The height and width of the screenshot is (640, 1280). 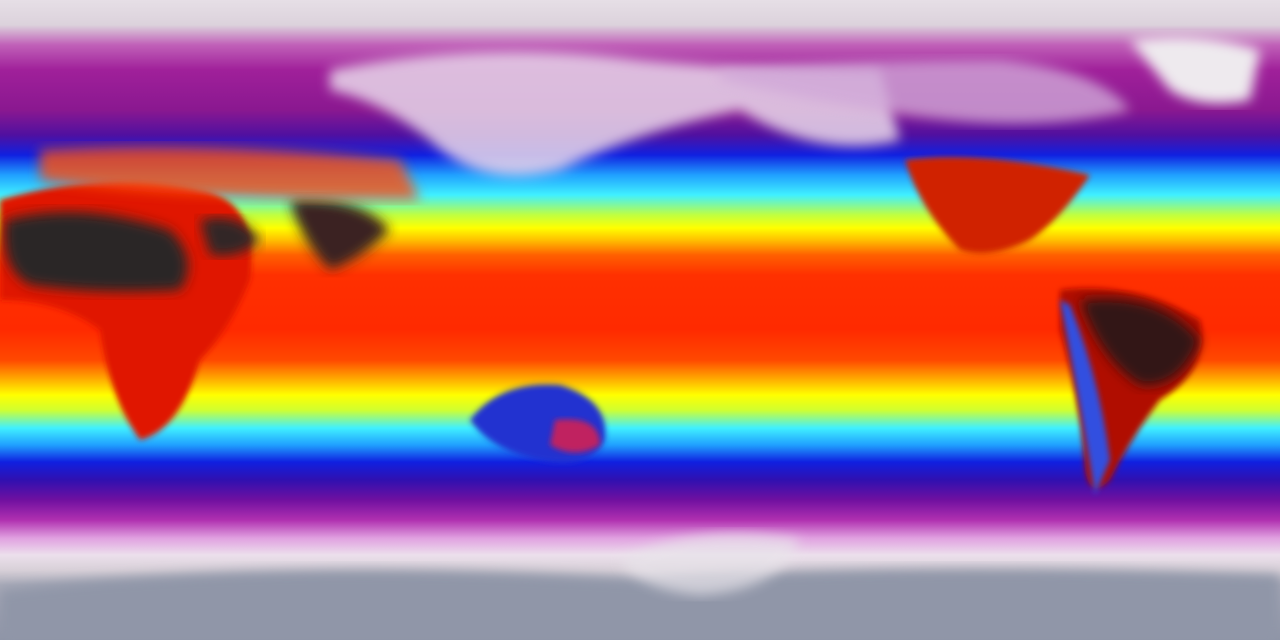 I want to click on central-asia-warm, so click(x=230, y=173).